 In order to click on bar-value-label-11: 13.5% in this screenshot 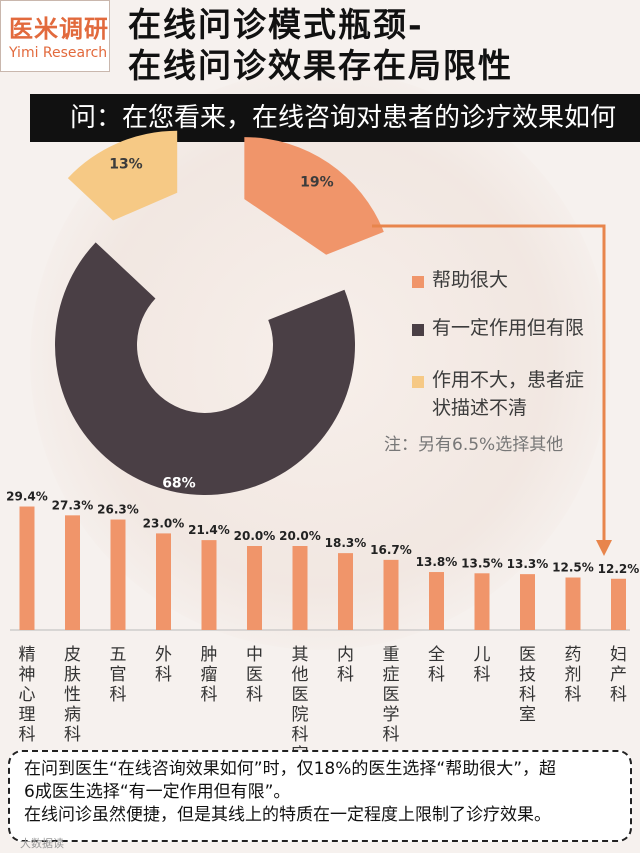, I will do `click(482, 563)`.